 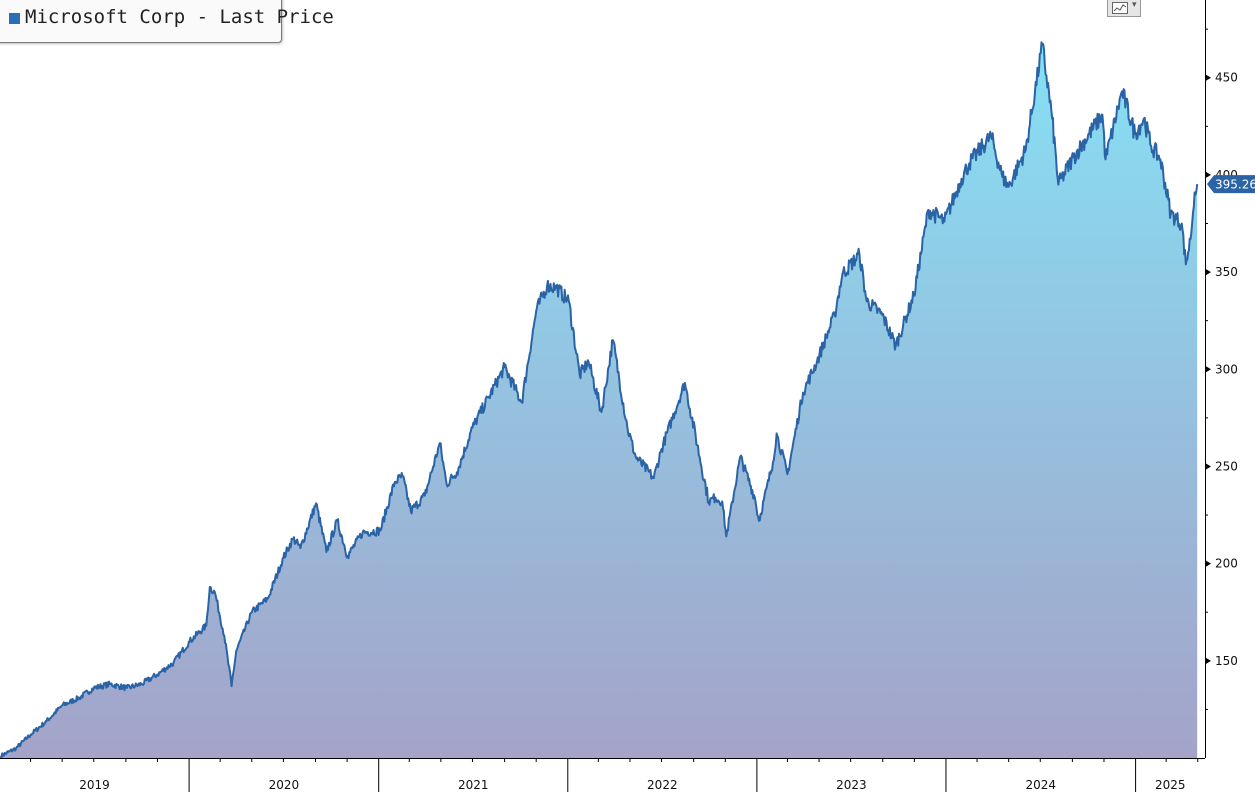 I want to click on x-tick-label: 2022, so click(x=662, y=785).